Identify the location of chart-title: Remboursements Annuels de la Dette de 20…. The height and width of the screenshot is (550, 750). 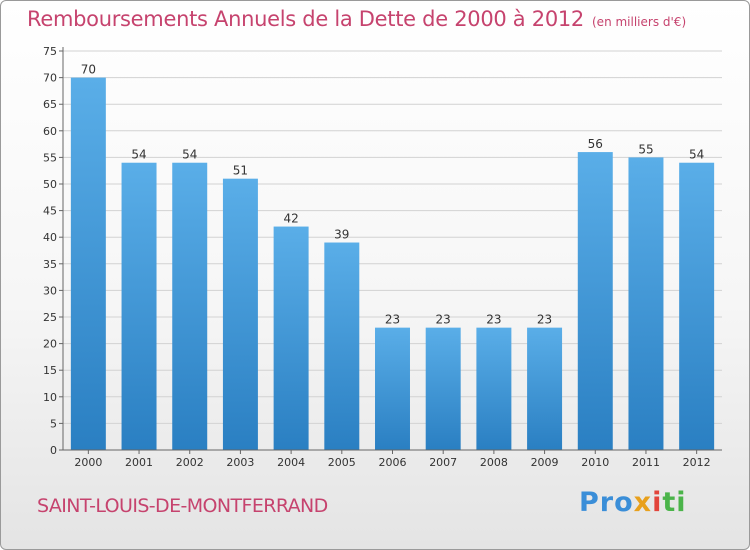
(356, 19).